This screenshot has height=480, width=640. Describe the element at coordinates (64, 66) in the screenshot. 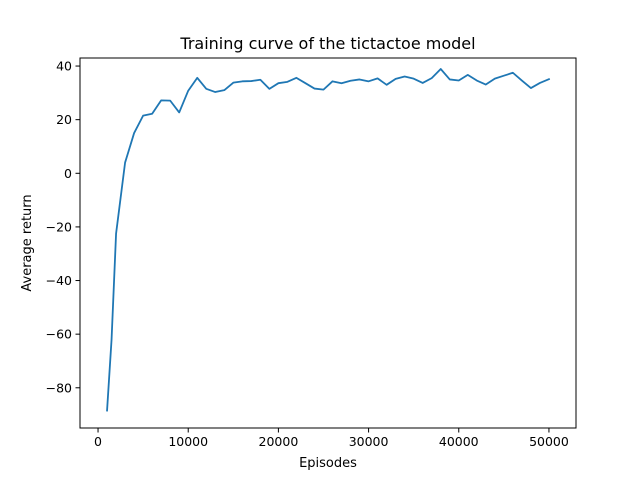

I see `y-tick-label: 40` at that location.